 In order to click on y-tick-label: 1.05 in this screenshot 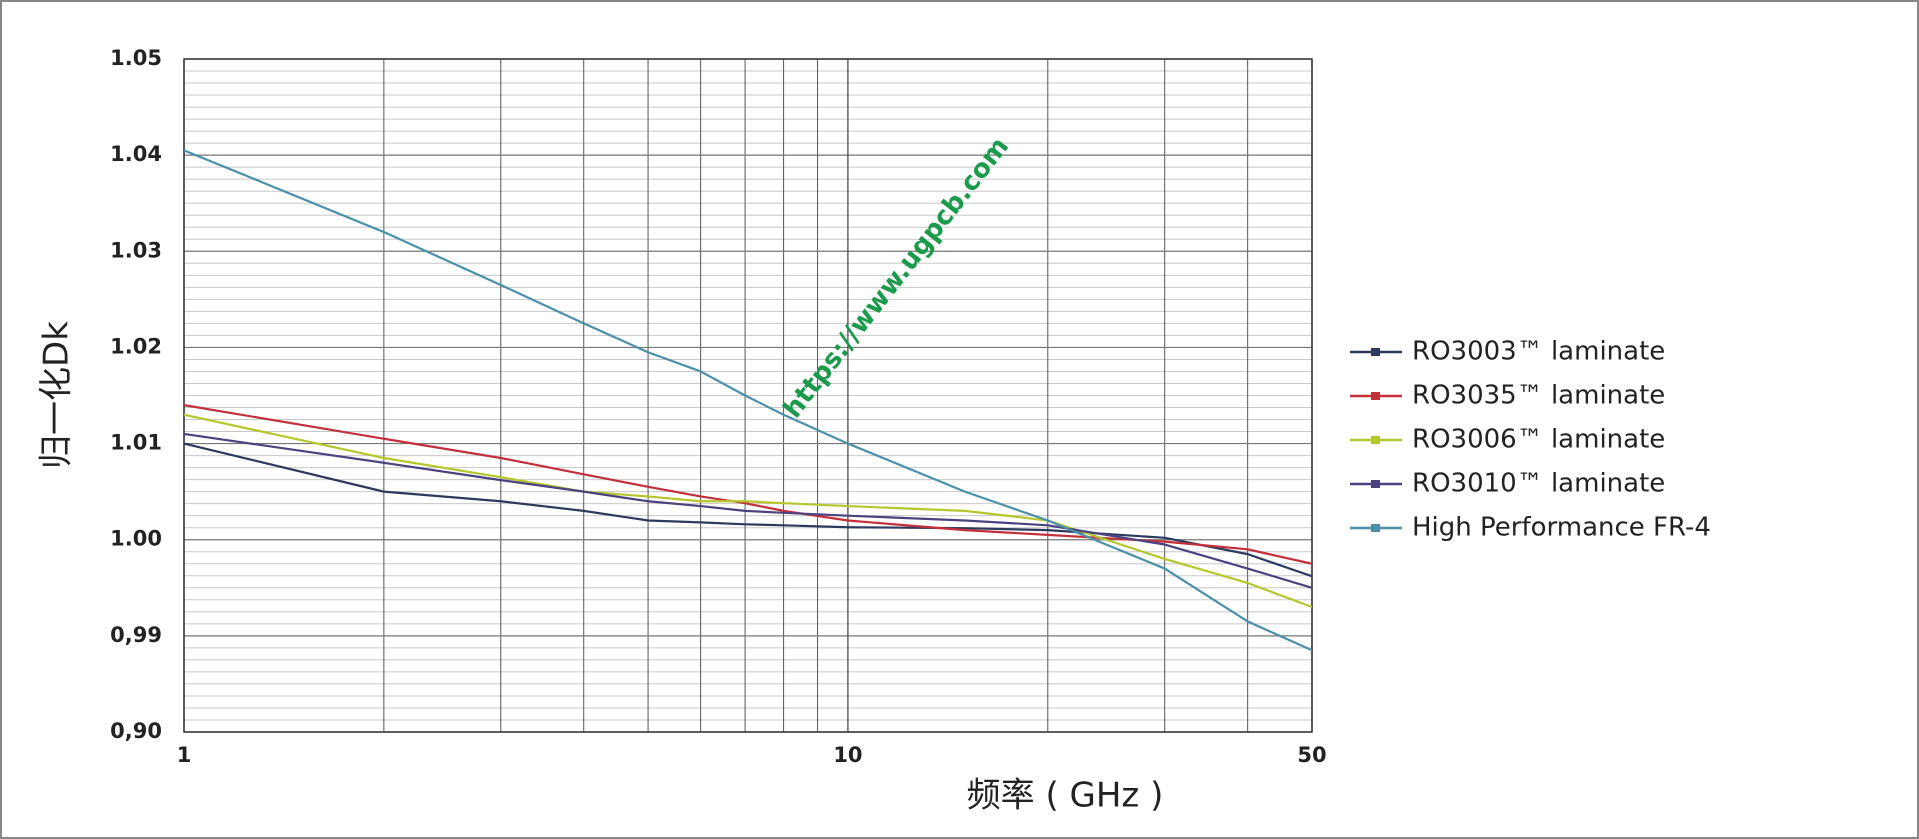, I will do `click(136, 58)`.